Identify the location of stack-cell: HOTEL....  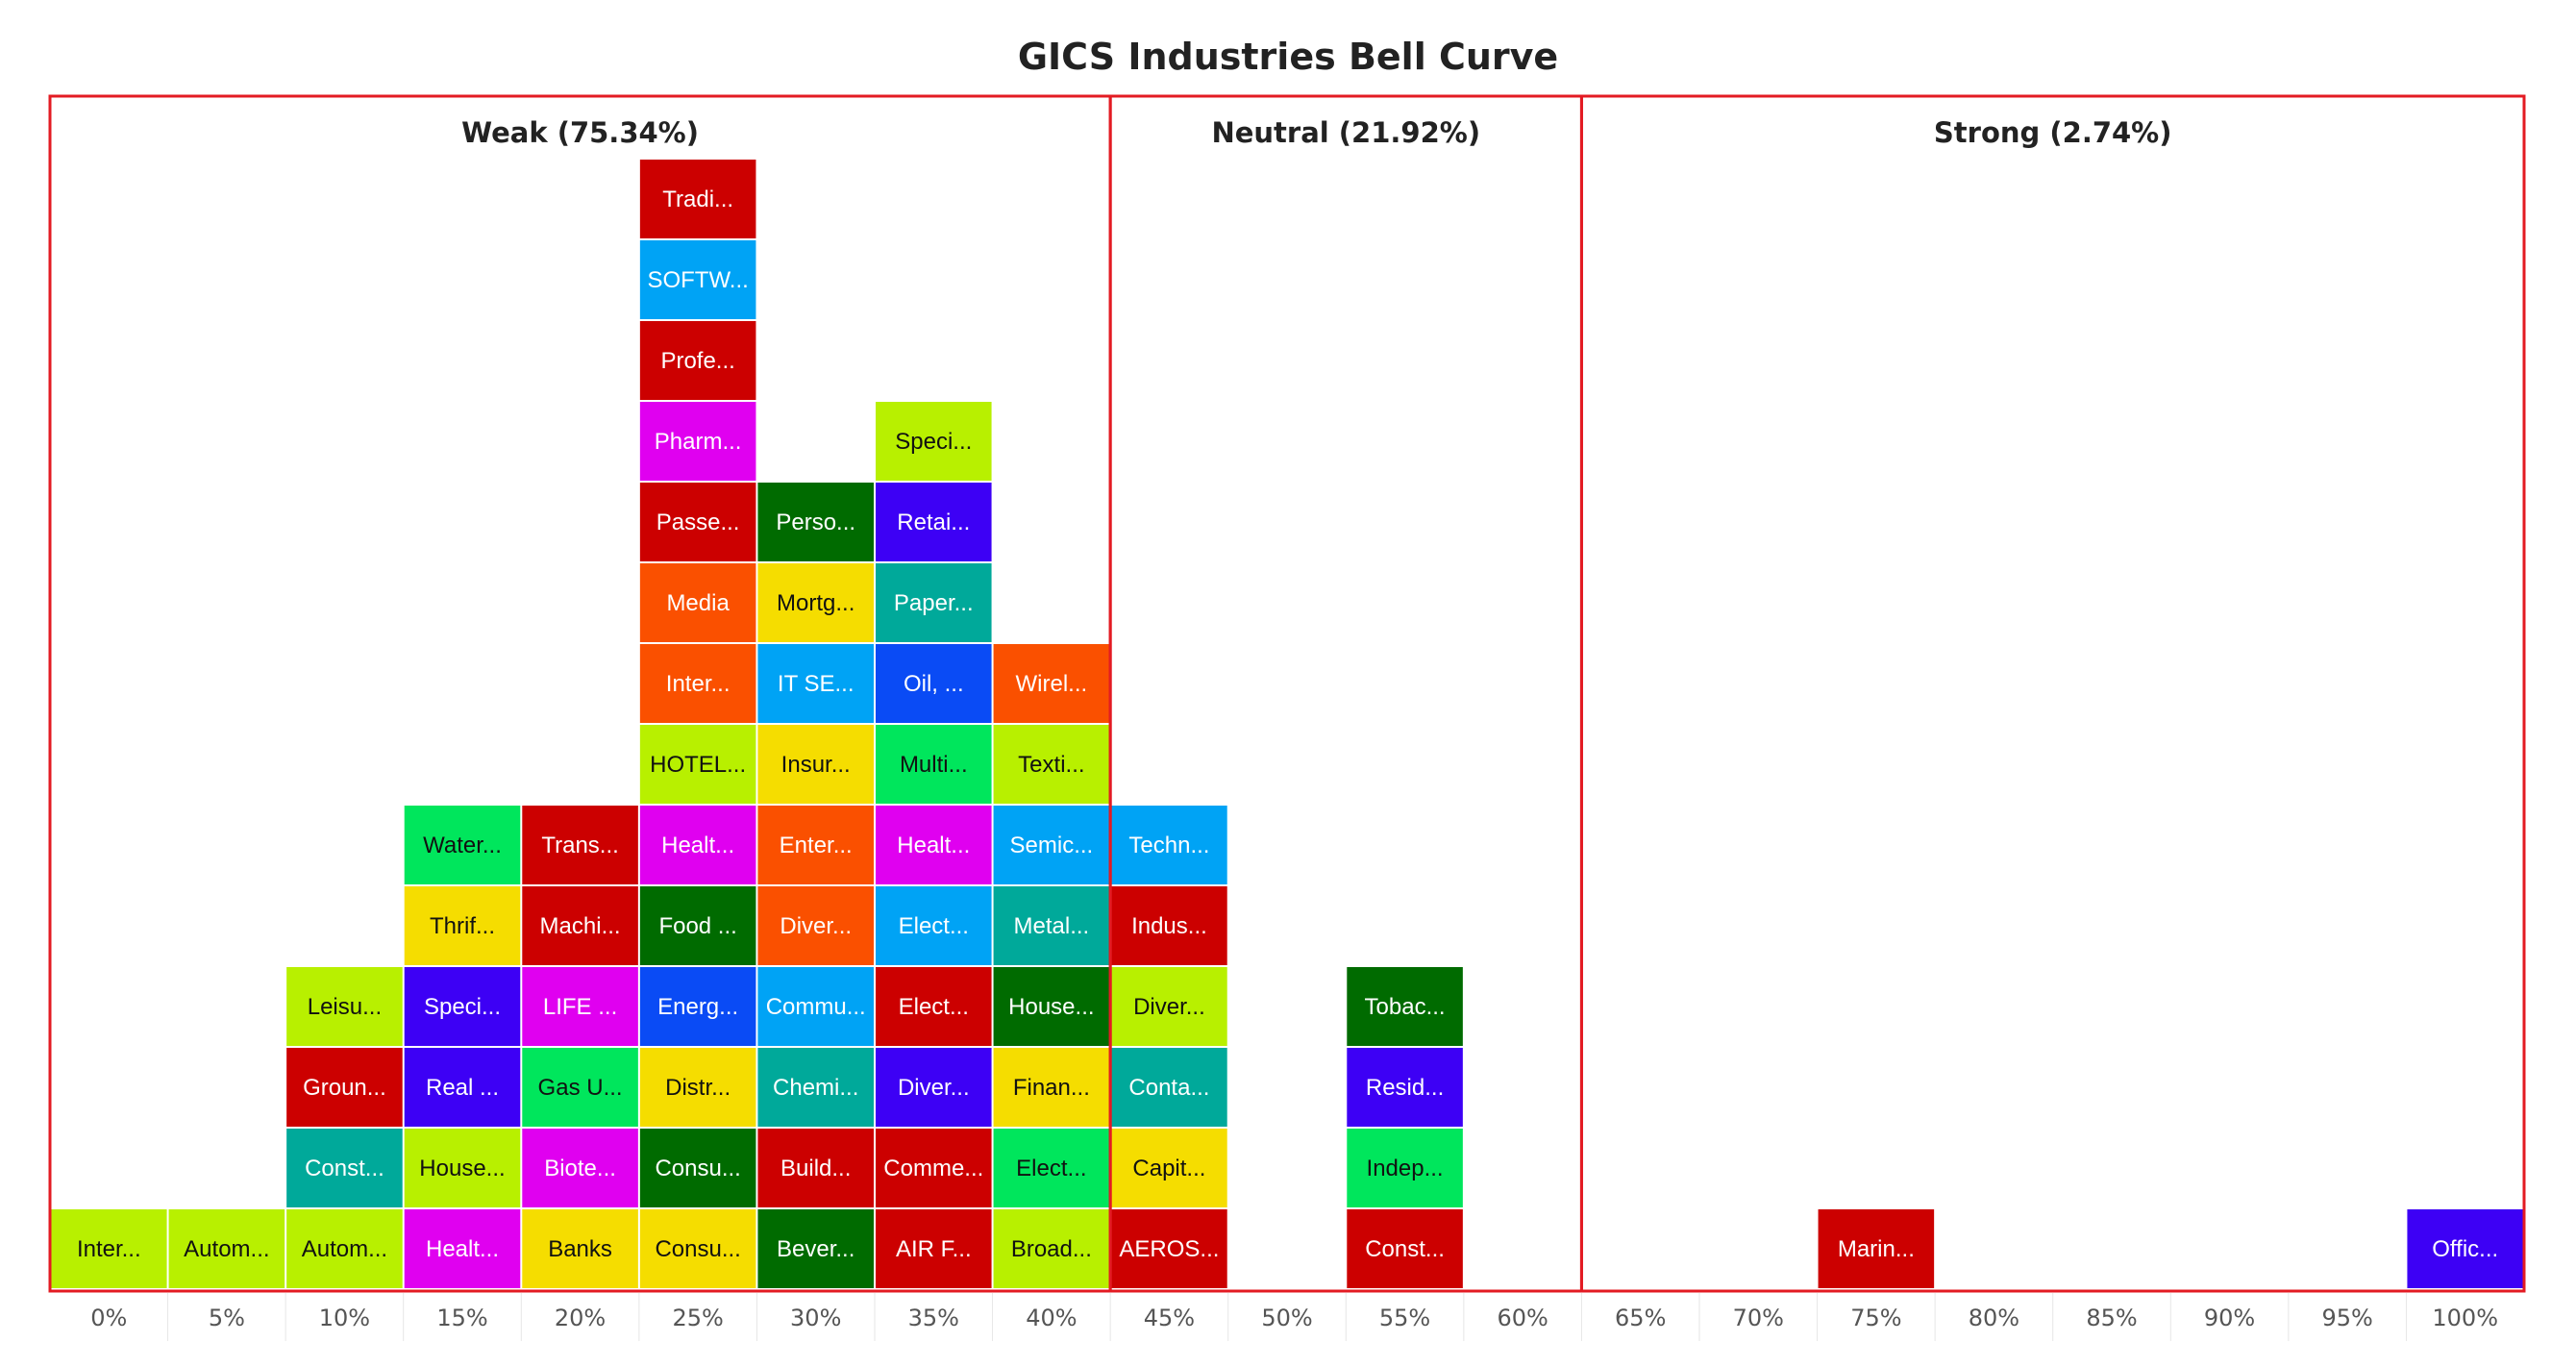
(697, 764).